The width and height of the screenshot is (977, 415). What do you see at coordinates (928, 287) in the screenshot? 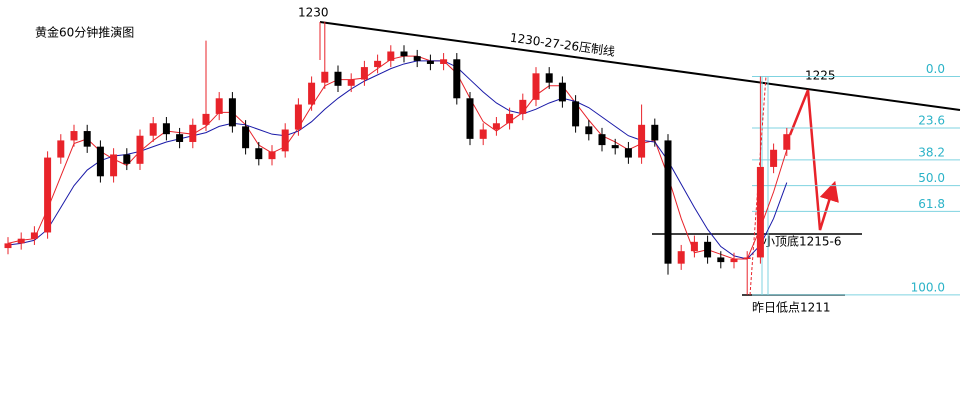
I see `fib-label: 100.0` at bounding box center [928, 287].